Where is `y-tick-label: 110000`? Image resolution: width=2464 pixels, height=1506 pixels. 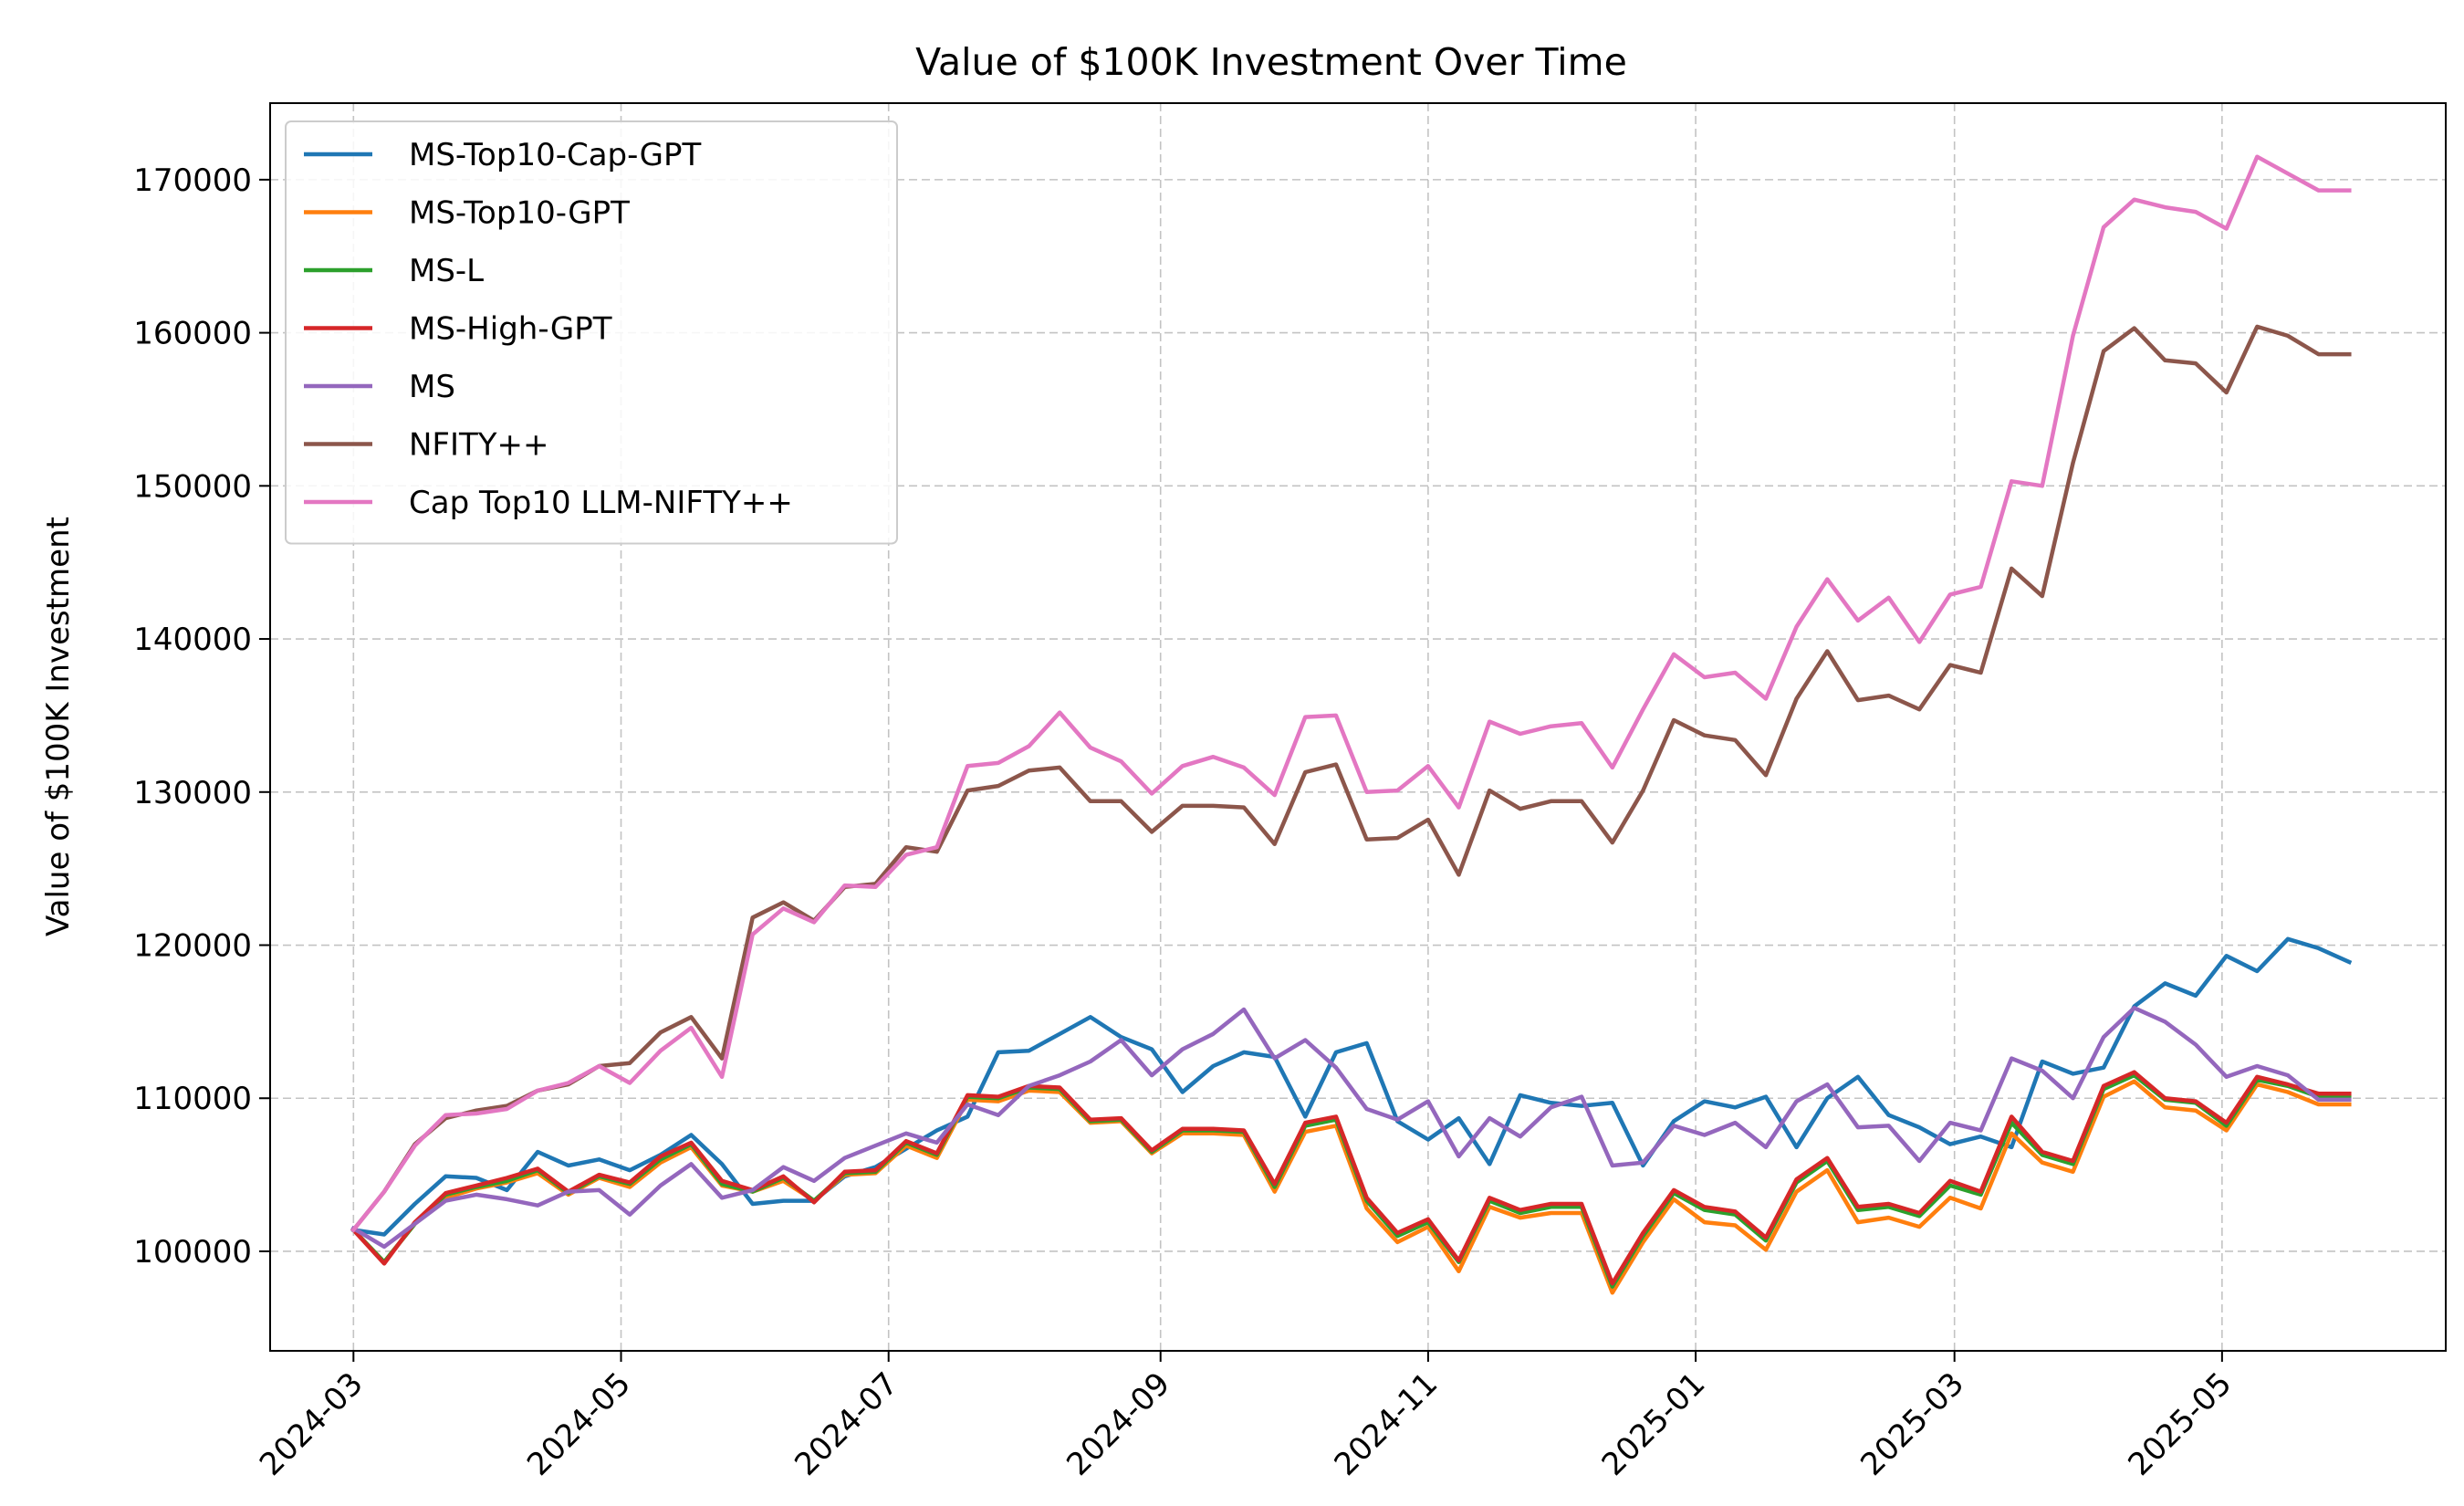
y-tick-label: 110000 is located at coordinates (192, 1099).